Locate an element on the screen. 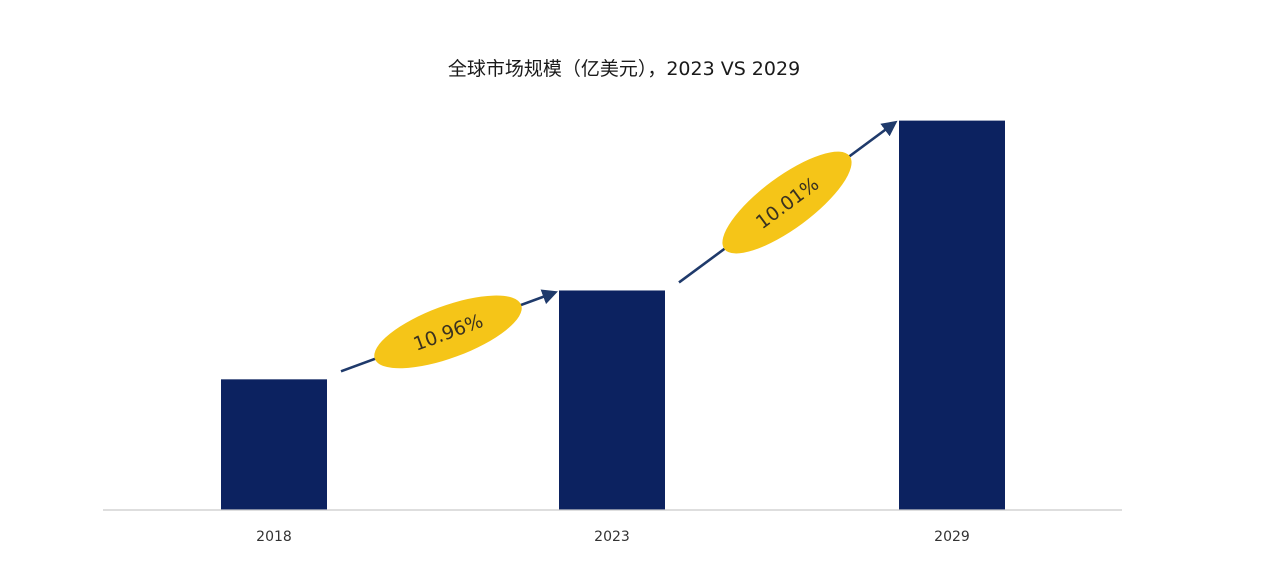 This screenshot has height=574, width=1268. x-tick-label-2018: 2018 is located at coordinates (274, 537).